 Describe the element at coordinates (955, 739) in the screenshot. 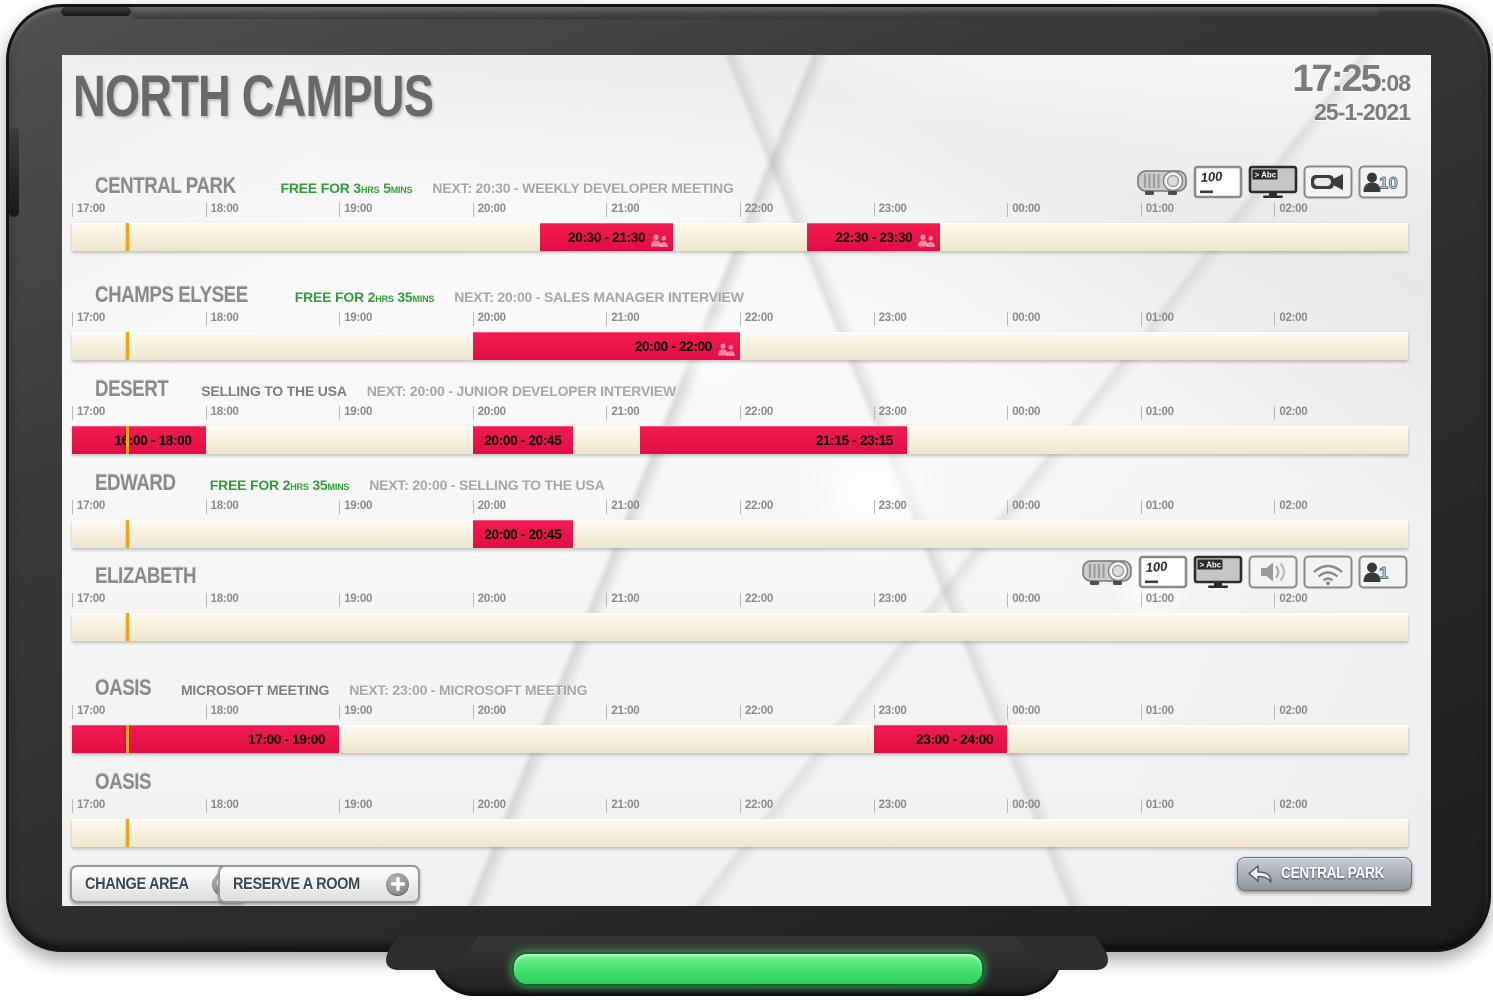

I see `booking-time-label: 23:00 - 24:00` at that location.